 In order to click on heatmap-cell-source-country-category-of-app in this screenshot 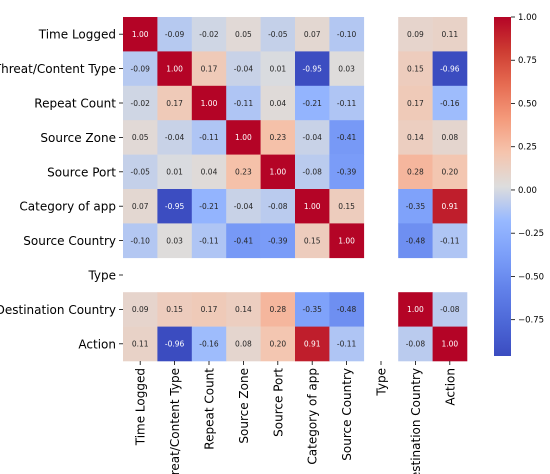, I will do `click(312, 241)`.